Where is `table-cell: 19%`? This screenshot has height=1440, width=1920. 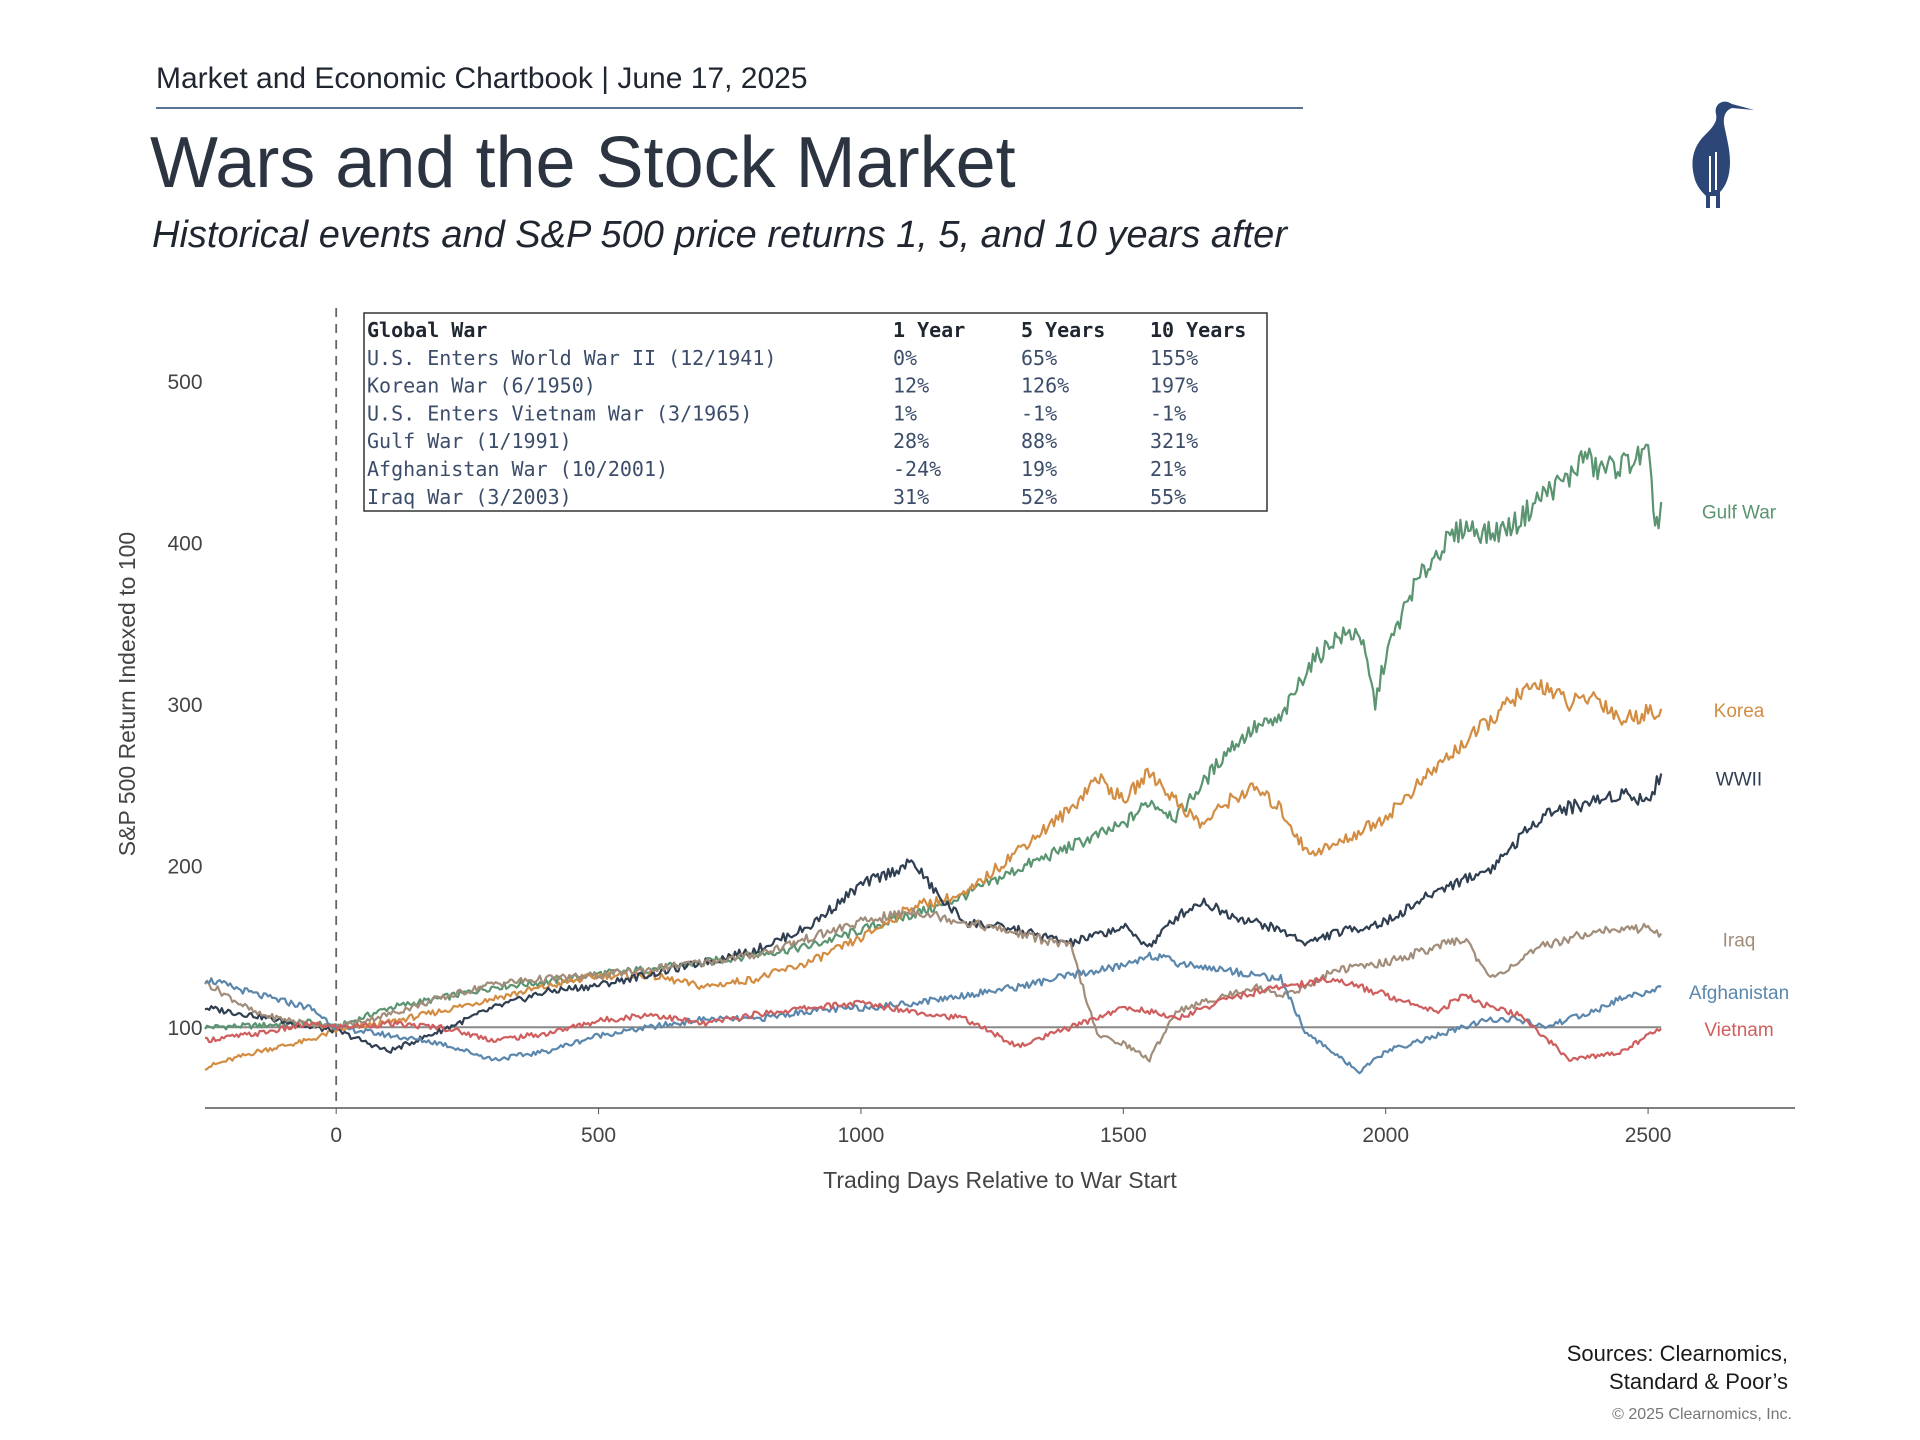 table-cell: 19% is located at coordinates (1039, 469).